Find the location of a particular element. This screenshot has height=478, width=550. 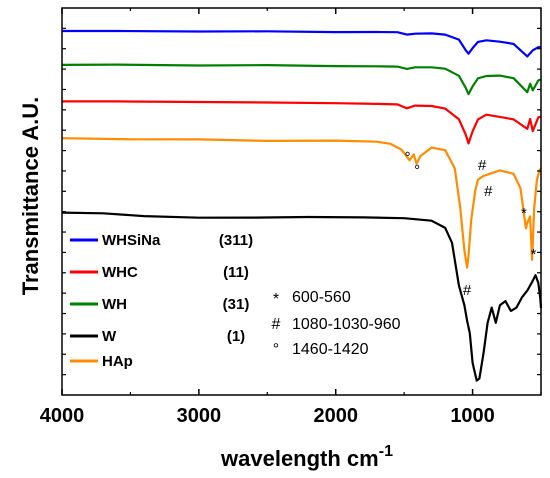

x-axis-label: wavelength cm-1 is located at coordinates (306, 457).